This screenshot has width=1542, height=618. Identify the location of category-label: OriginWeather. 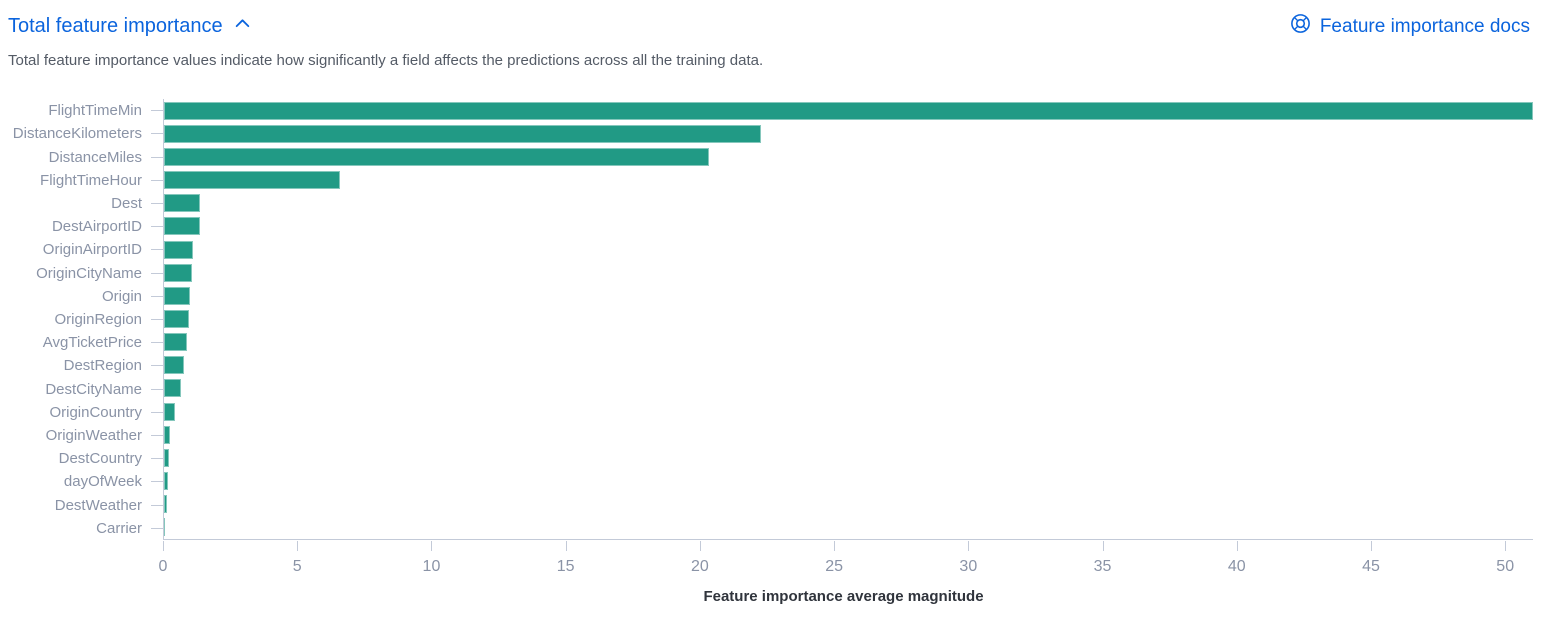
(93, 435).